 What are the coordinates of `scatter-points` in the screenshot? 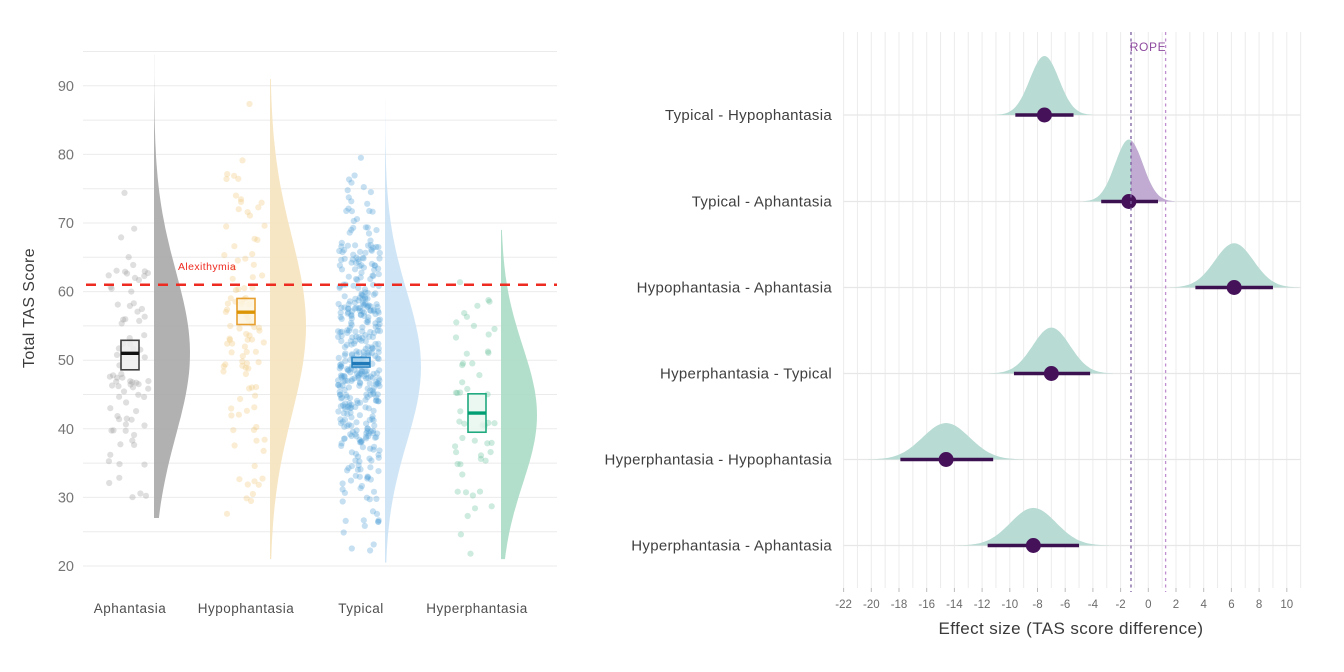 It's located at (128, 345).